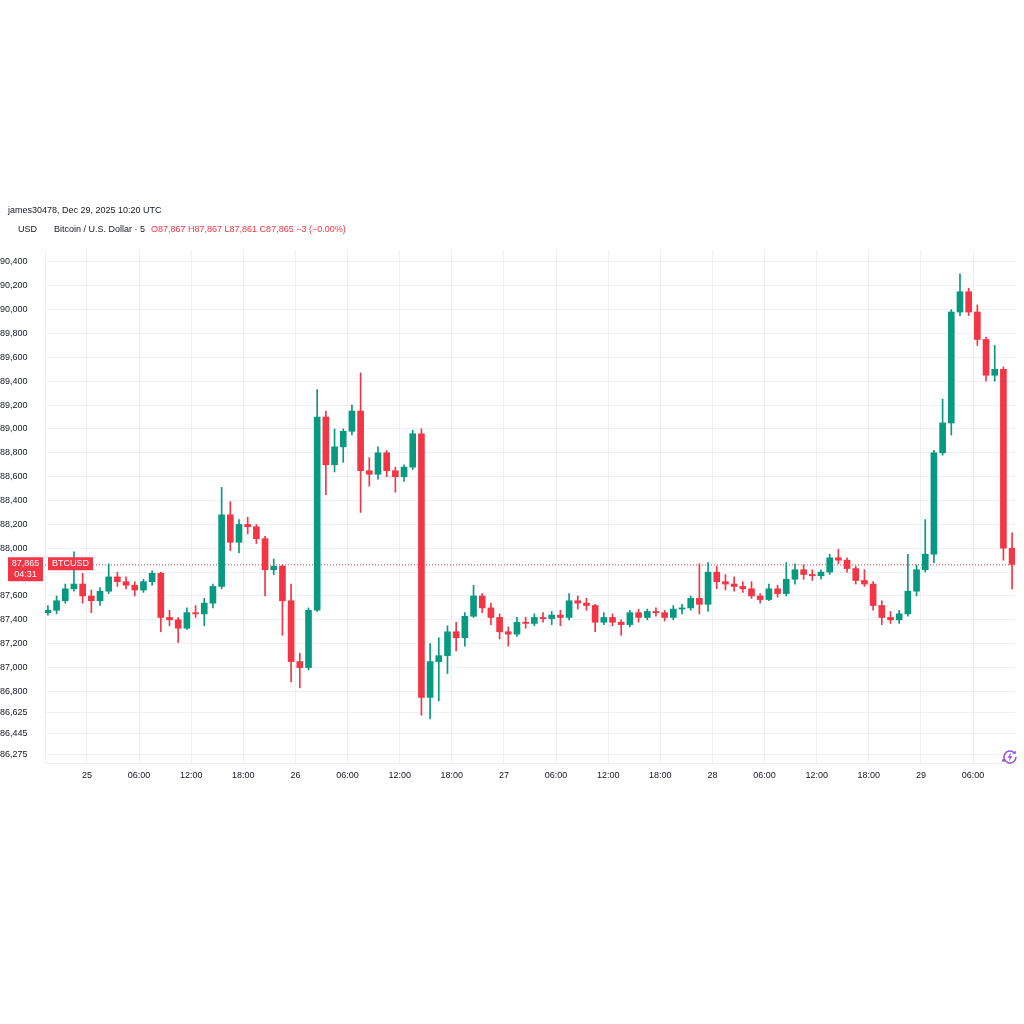  I want to click on x-tick-label: 25, so click(86, 774).